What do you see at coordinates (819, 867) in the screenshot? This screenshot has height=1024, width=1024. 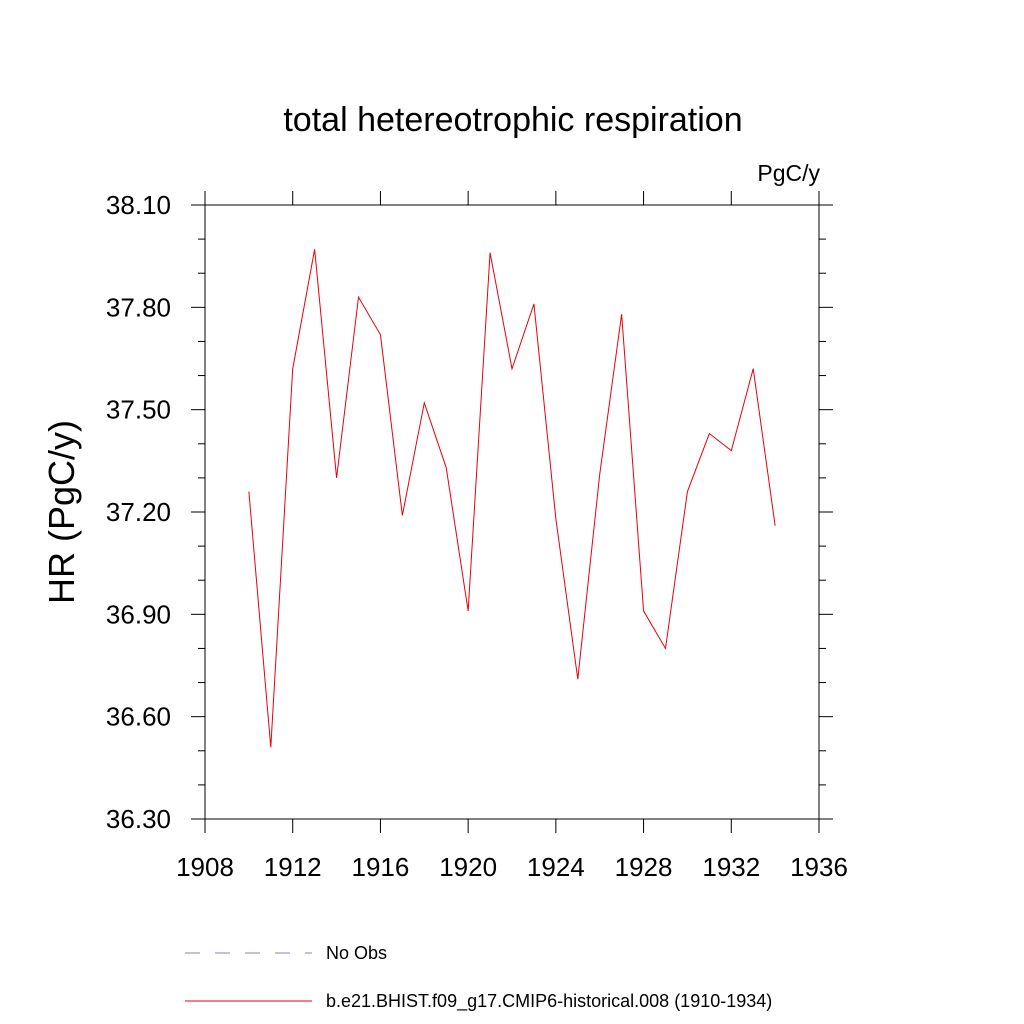 I see `x-tick-label: 1936` at bounding box center [819, 867].